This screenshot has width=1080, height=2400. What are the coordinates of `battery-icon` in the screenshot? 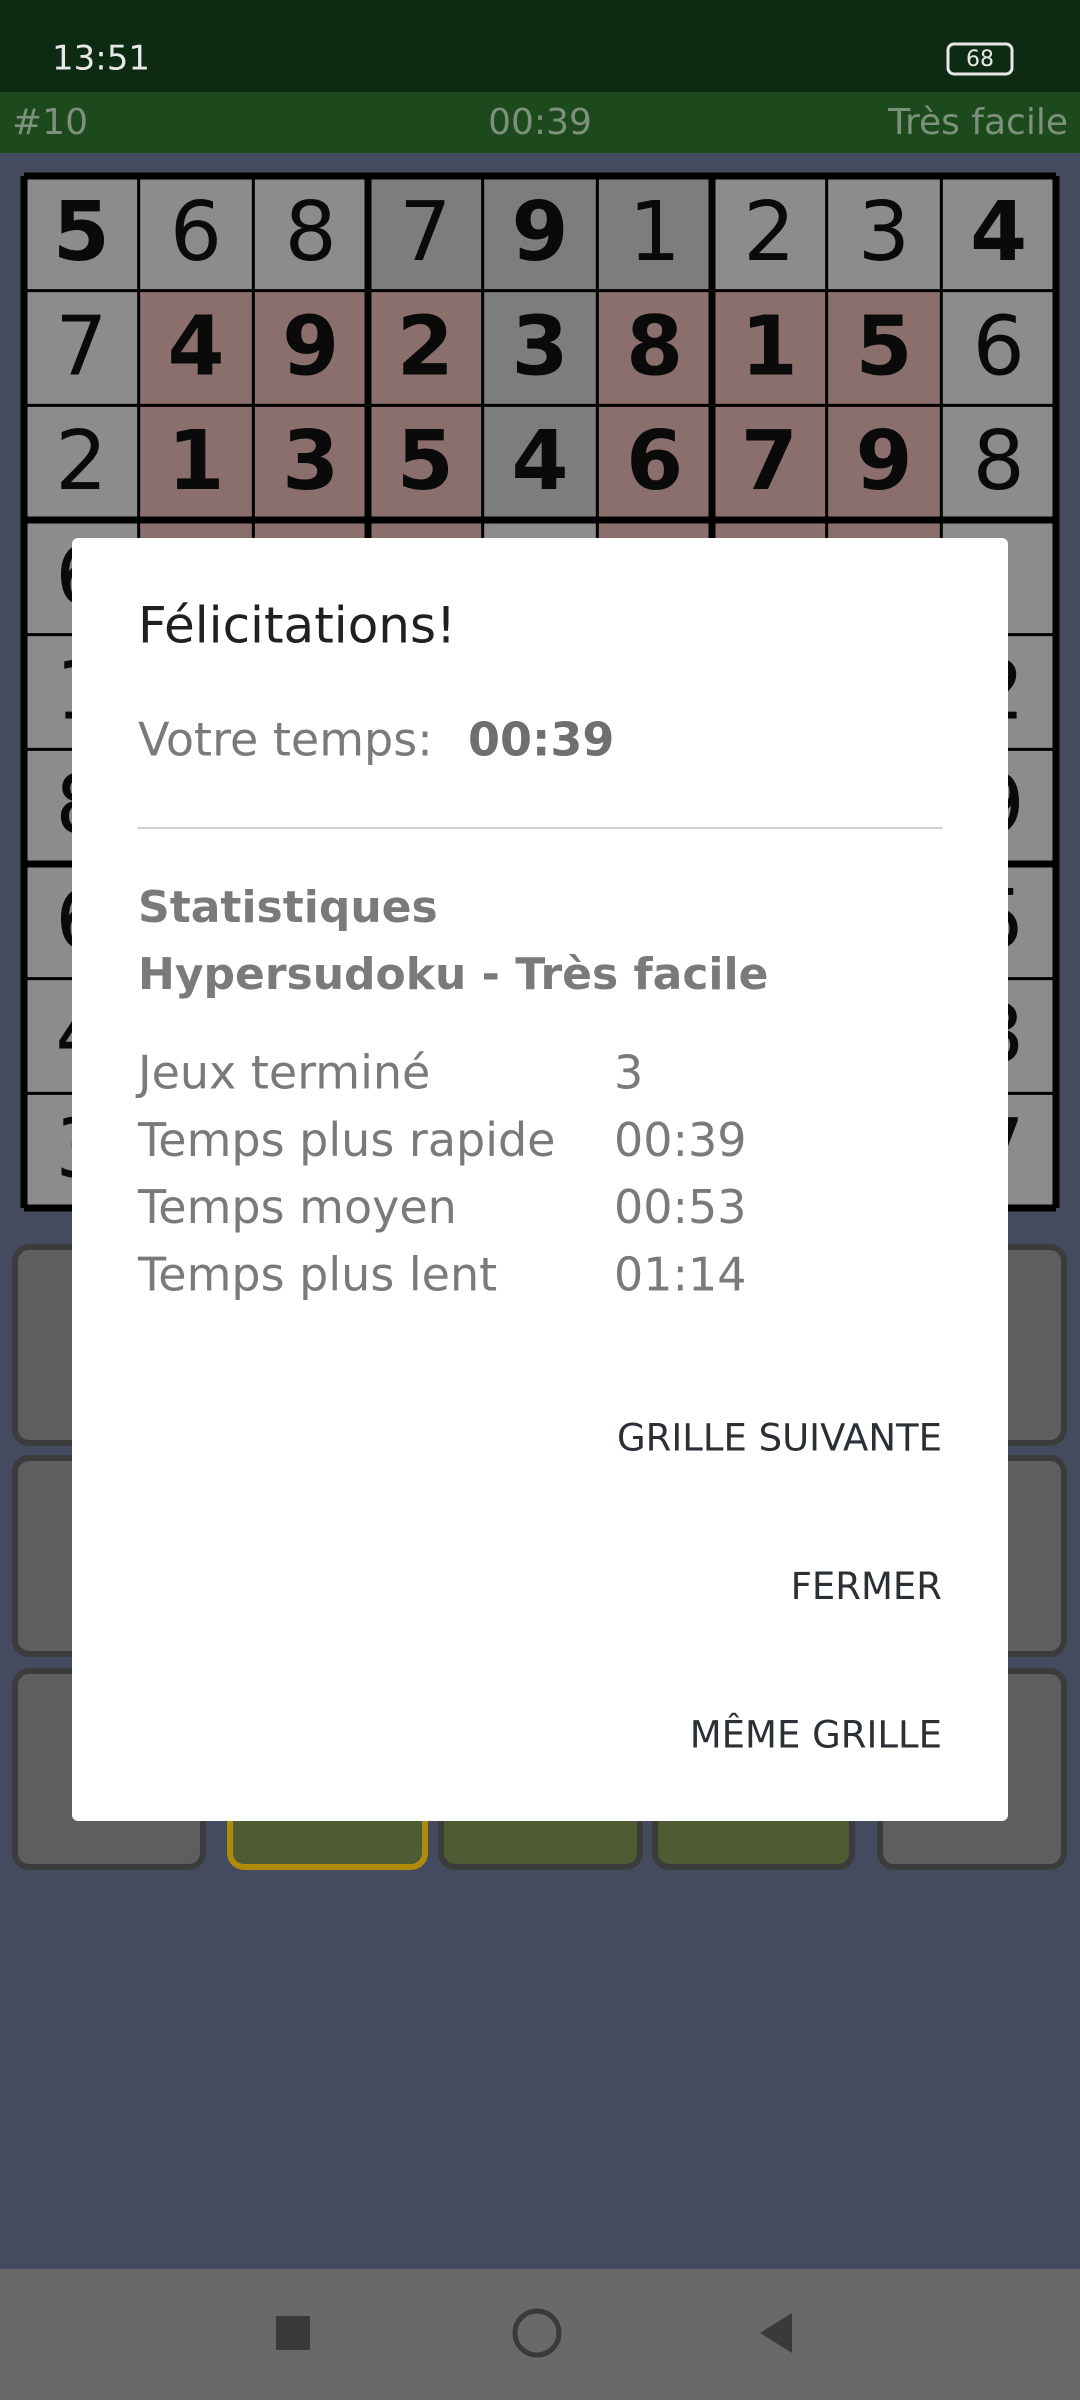 It's located at (980, 59).